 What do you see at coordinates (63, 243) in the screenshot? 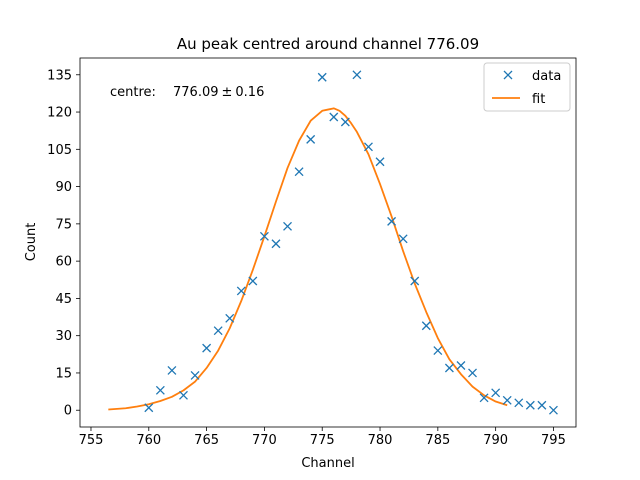
I see `y-axis-ticks: 0 15 30 45 60 75 90 105 120 135` at bounding box center [63, 243].